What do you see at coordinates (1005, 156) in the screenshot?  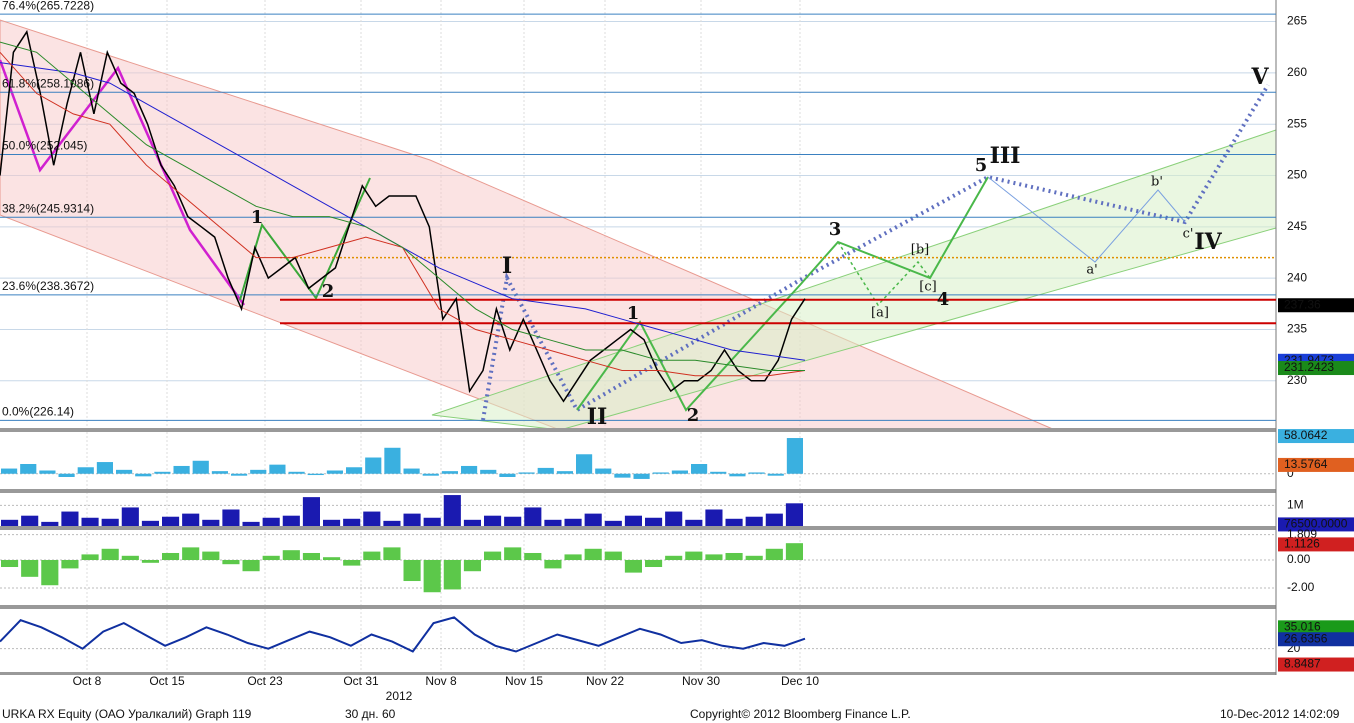 I see `wave-label: III` at bounding box center [1005, 156].